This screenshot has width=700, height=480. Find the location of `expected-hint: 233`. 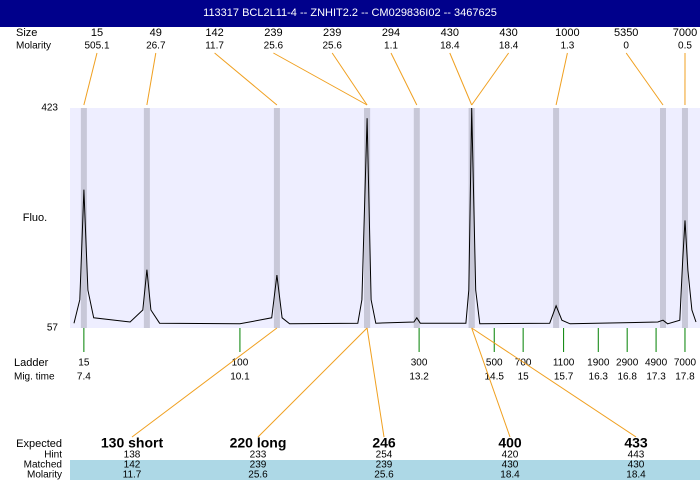

expected-hint: 233 is located at coordinates (258, 455).